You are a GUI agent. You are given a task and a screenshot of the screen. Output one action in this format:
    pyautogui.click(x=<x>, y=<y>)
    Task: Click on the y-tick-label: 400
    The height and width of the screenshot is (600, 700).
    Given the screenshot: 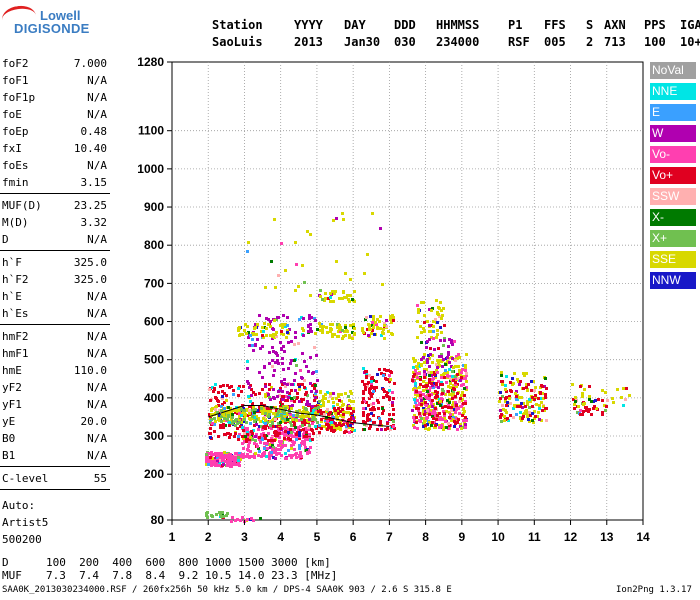 What is the action you would take?
    pyautogui.click(x=154, y=398)
    